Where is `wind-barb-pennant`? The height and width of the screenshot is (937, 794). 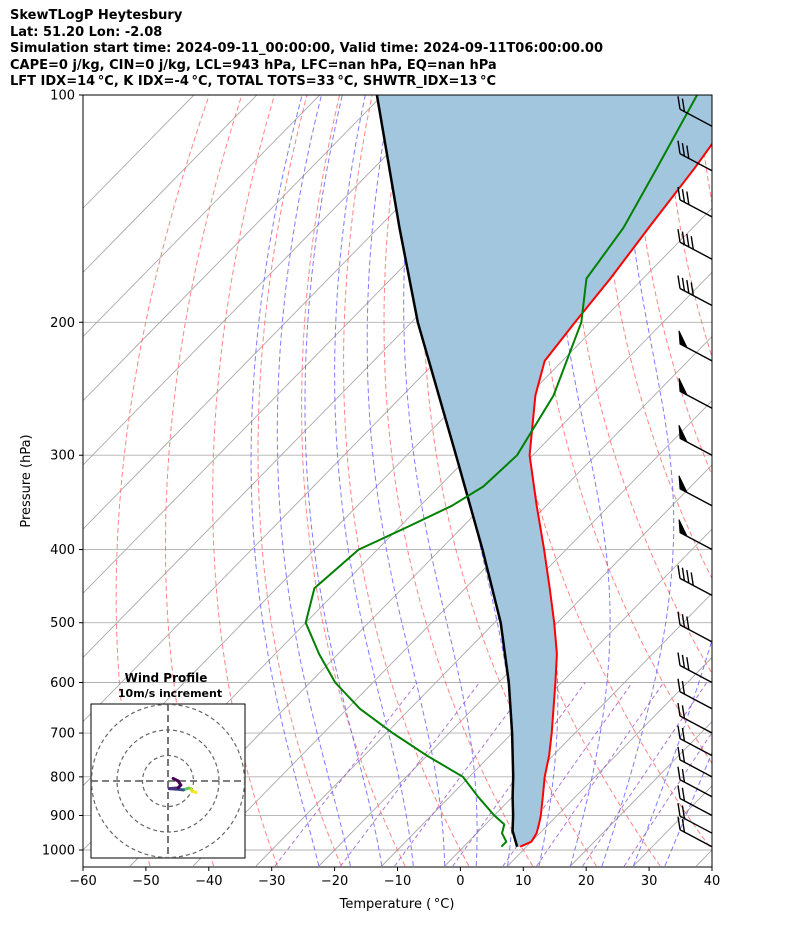 wind-barb-pennant is located at coordinates (683, 387).